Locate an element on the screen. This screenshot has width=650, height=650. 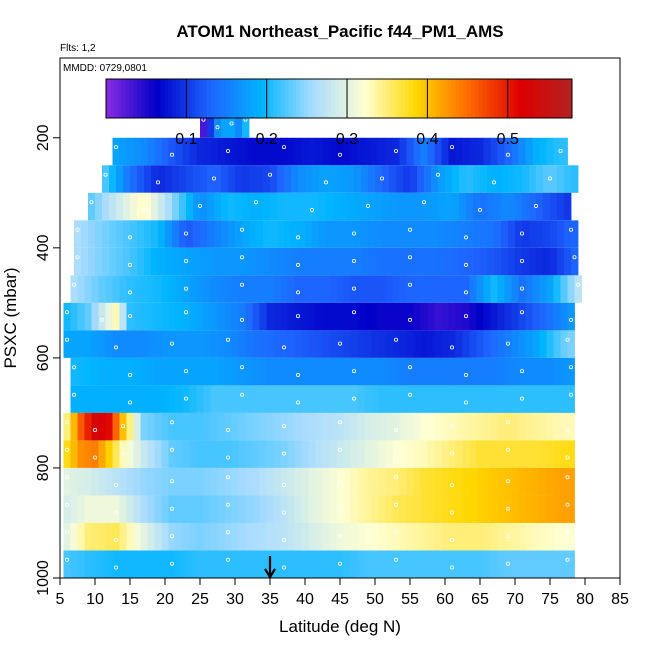
colorbar-ticks: 0.1 0.2 0.3 0.4 0.5 is located at coordinates (347, 113).